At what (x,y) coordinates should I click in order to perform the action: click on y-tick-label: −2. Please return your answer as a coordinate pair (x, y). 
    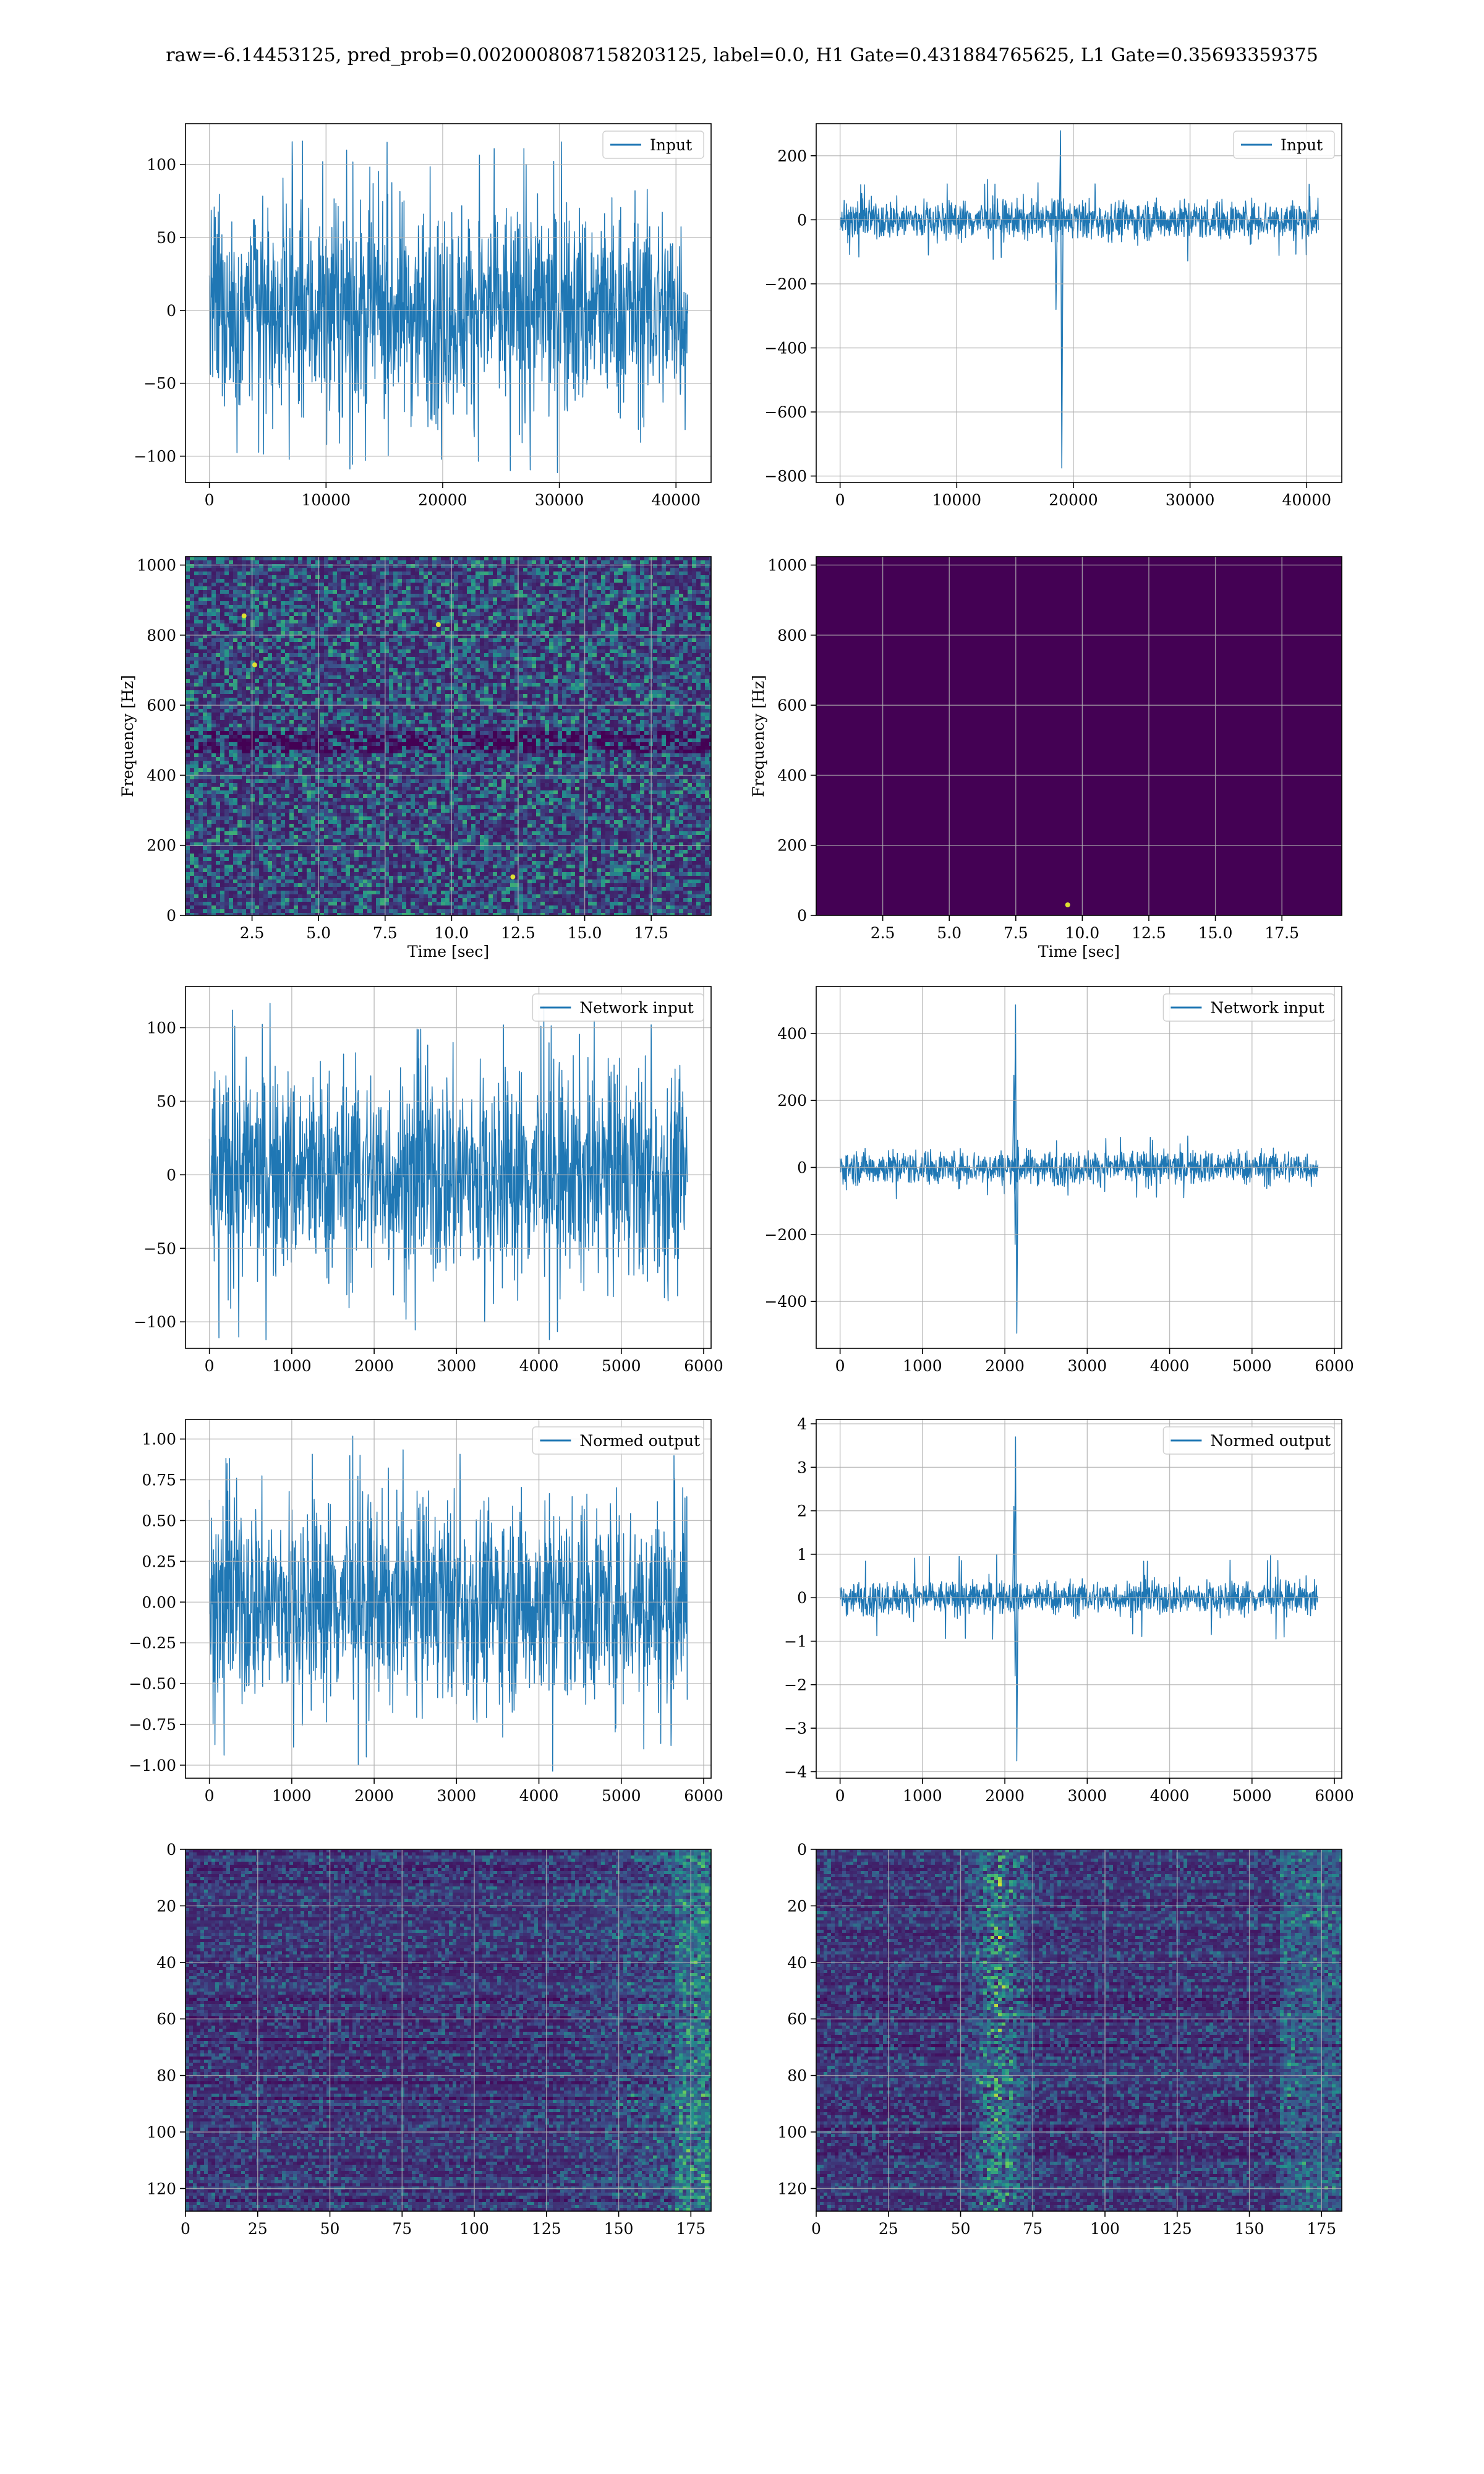
    Looking at the image, I should click on (795, 1685).